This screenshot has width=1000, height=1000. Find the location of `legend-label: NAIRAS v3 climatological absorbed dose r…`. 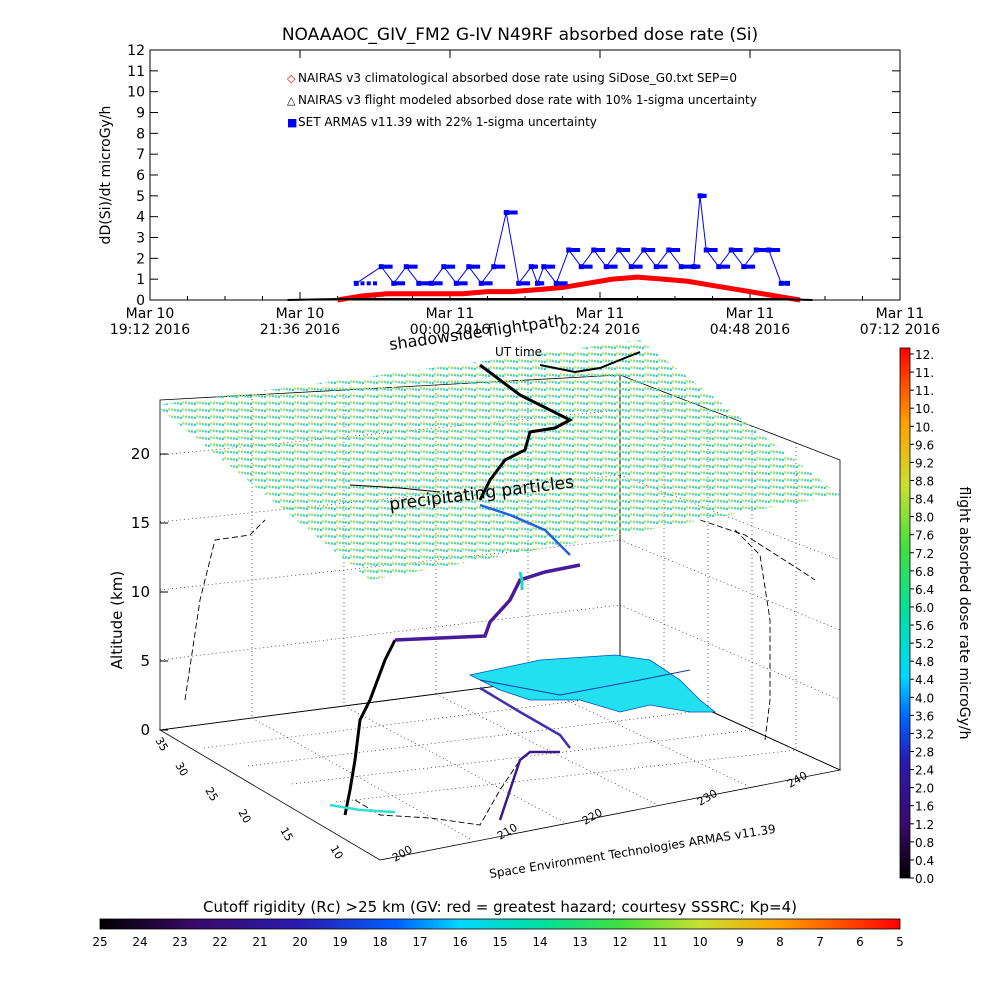

legend-label: NAIRAS v3 climatological absorbed dose r… is located at coordinates (517, 78).